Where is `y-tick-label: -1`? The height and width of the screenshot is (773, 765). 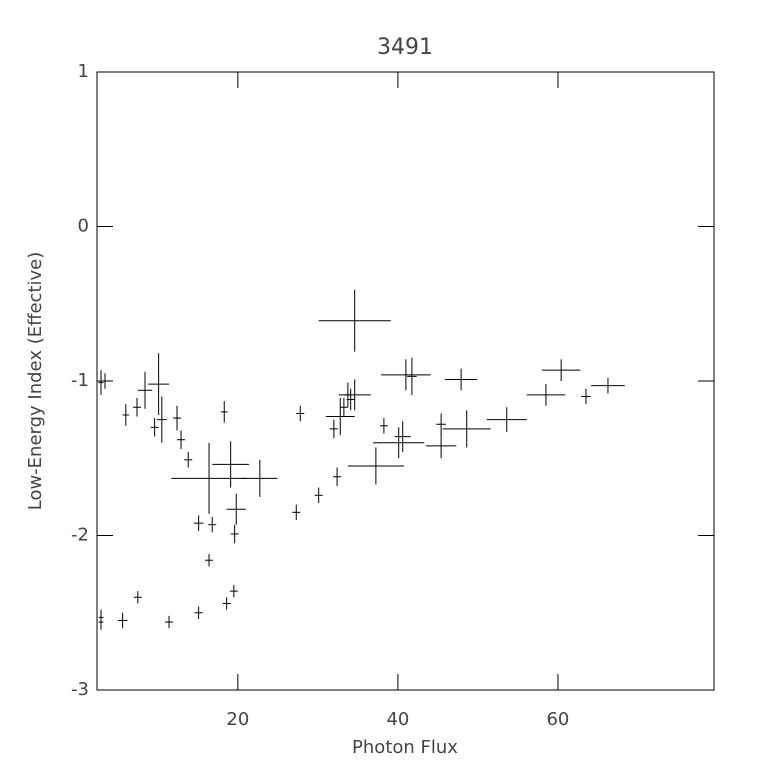
y-tick-label: -1 is located at coordinates (80, 380).